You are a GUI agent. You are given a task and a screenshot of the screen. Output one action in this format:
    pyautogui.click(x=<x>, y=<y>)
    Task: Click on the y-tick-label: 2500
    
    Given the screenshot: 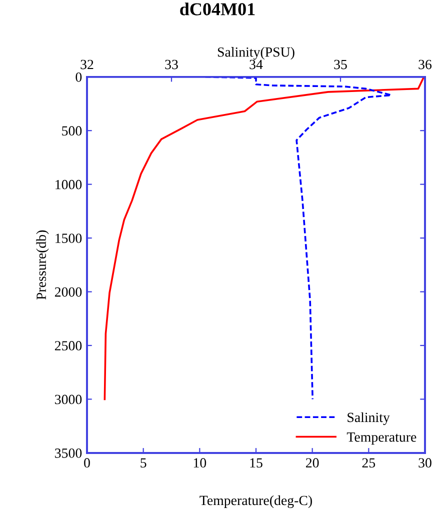 What is the action you would take?
    pyautogui.click(x=68, y=345)
    